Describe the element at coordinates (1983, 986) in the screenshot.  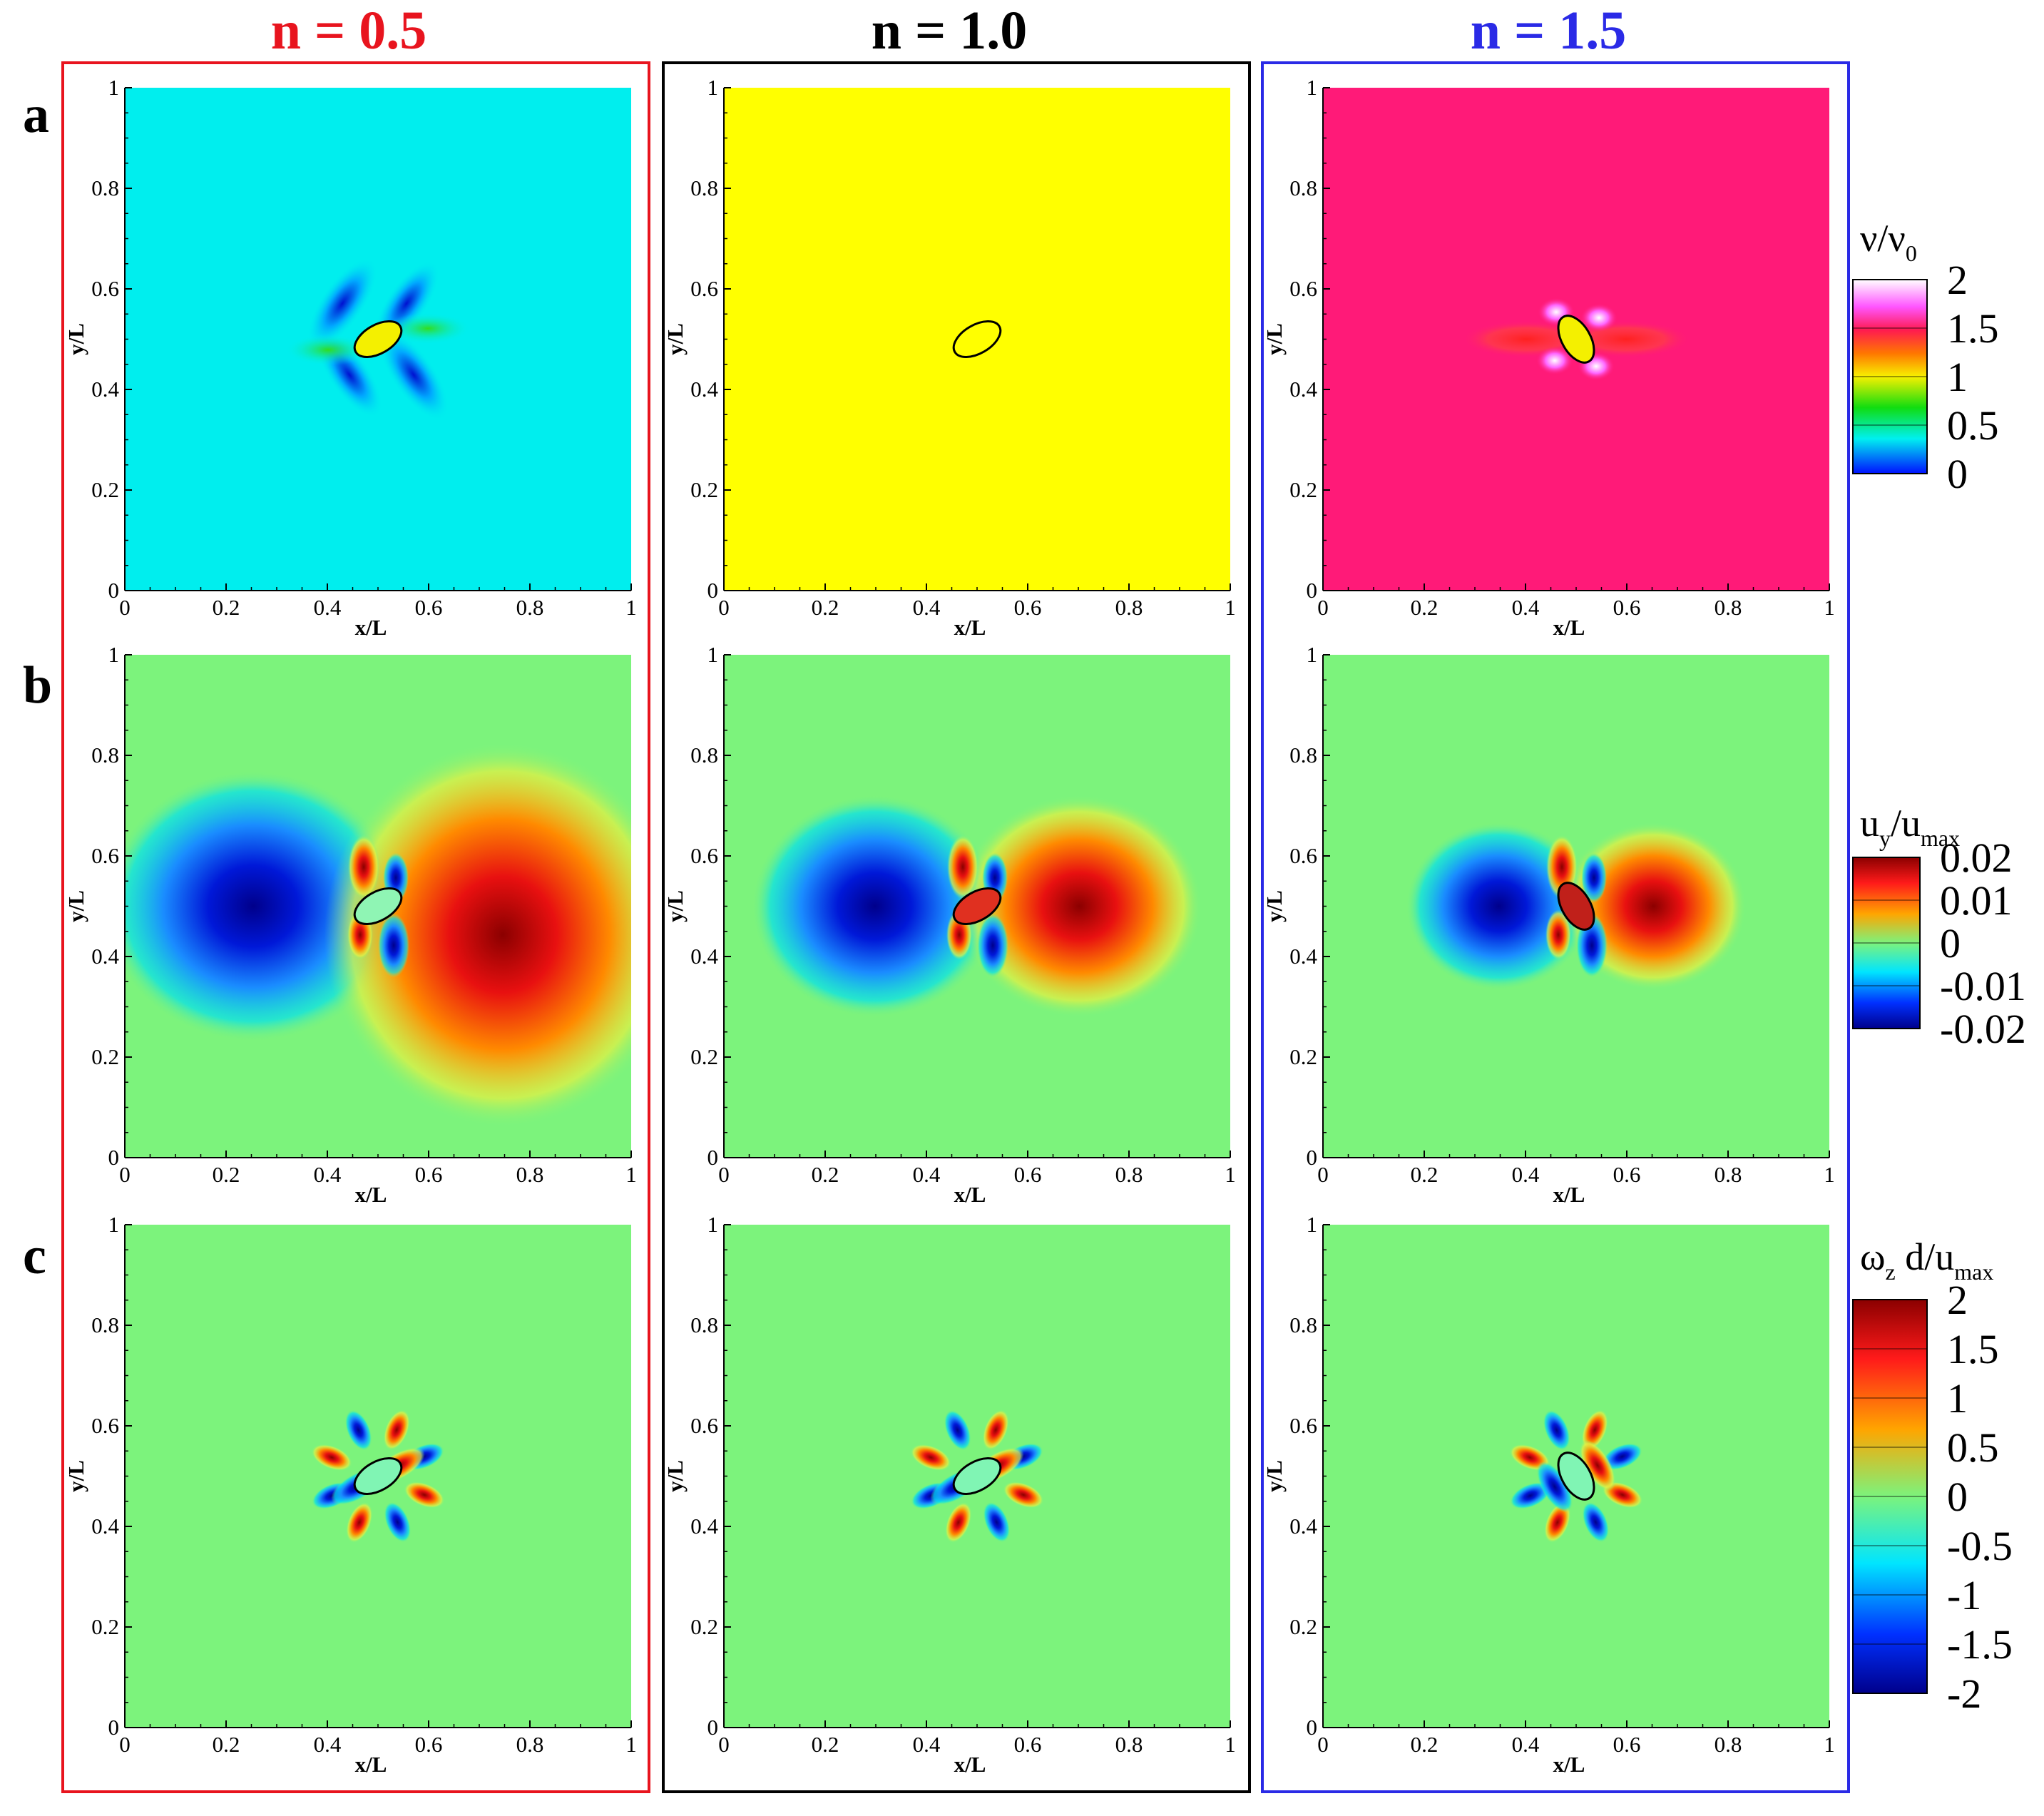
I see `colorbar-tick-label: -0.01` at that location.